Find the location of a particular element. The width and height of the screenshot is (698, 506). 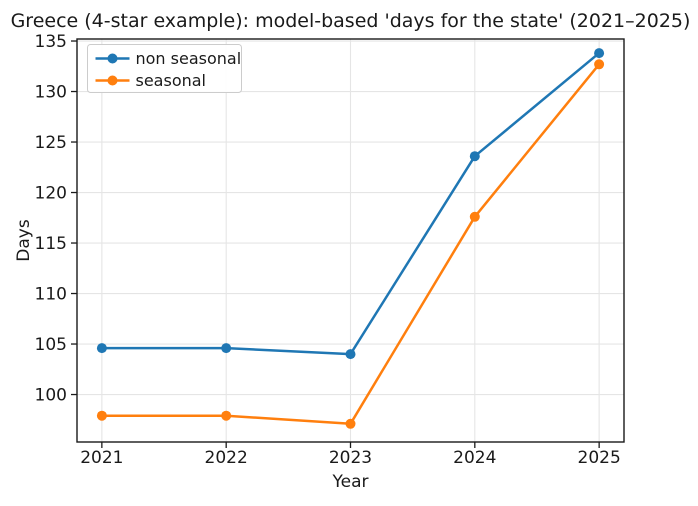

x-axis-label: Year is located at coordinates (350, 482).